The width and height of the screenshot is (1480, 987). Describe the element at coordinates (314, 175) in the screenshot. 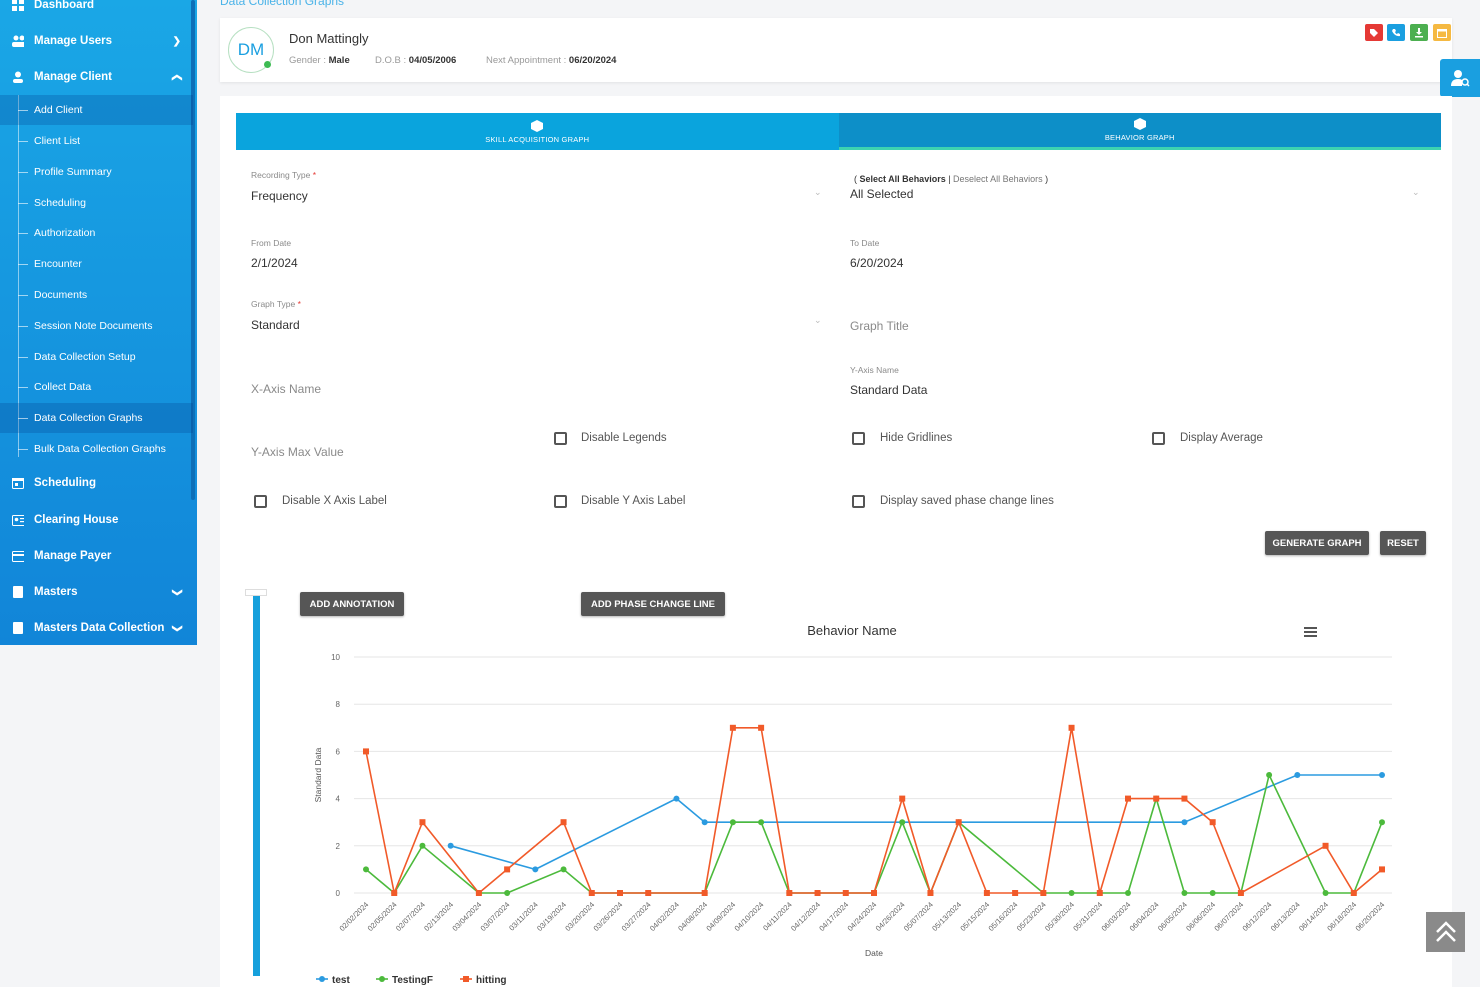

I see `required-marker: *` at that location.